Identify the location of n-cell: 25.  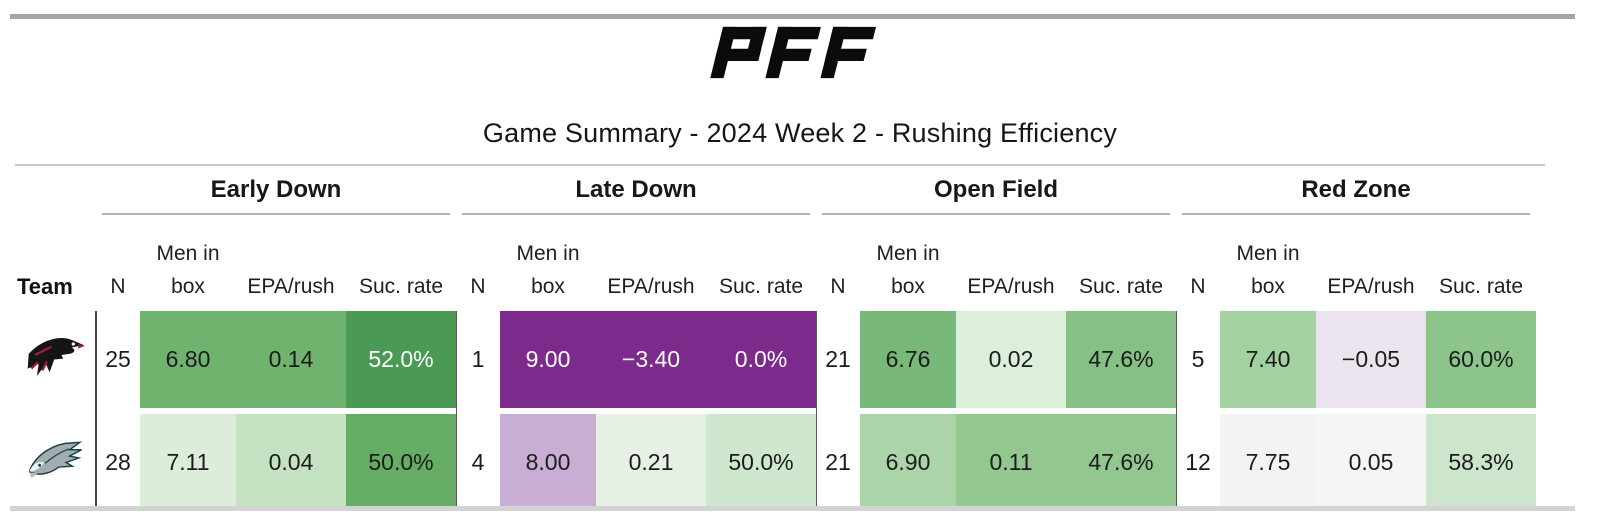
(118, 359).